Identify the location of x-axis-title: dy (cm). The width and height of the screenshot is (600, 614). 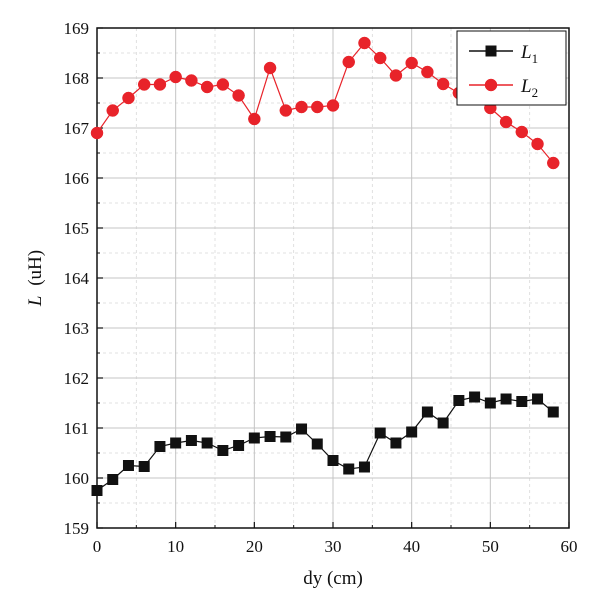
(333, 578).